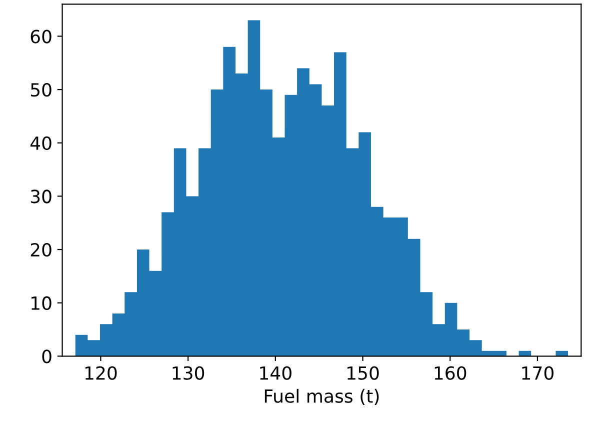 The image size is (593, 424). What do you see at coordinates (41, 90) in the screenshot?
I see `y-tick-label: 50` at bounding box center [41, 90].